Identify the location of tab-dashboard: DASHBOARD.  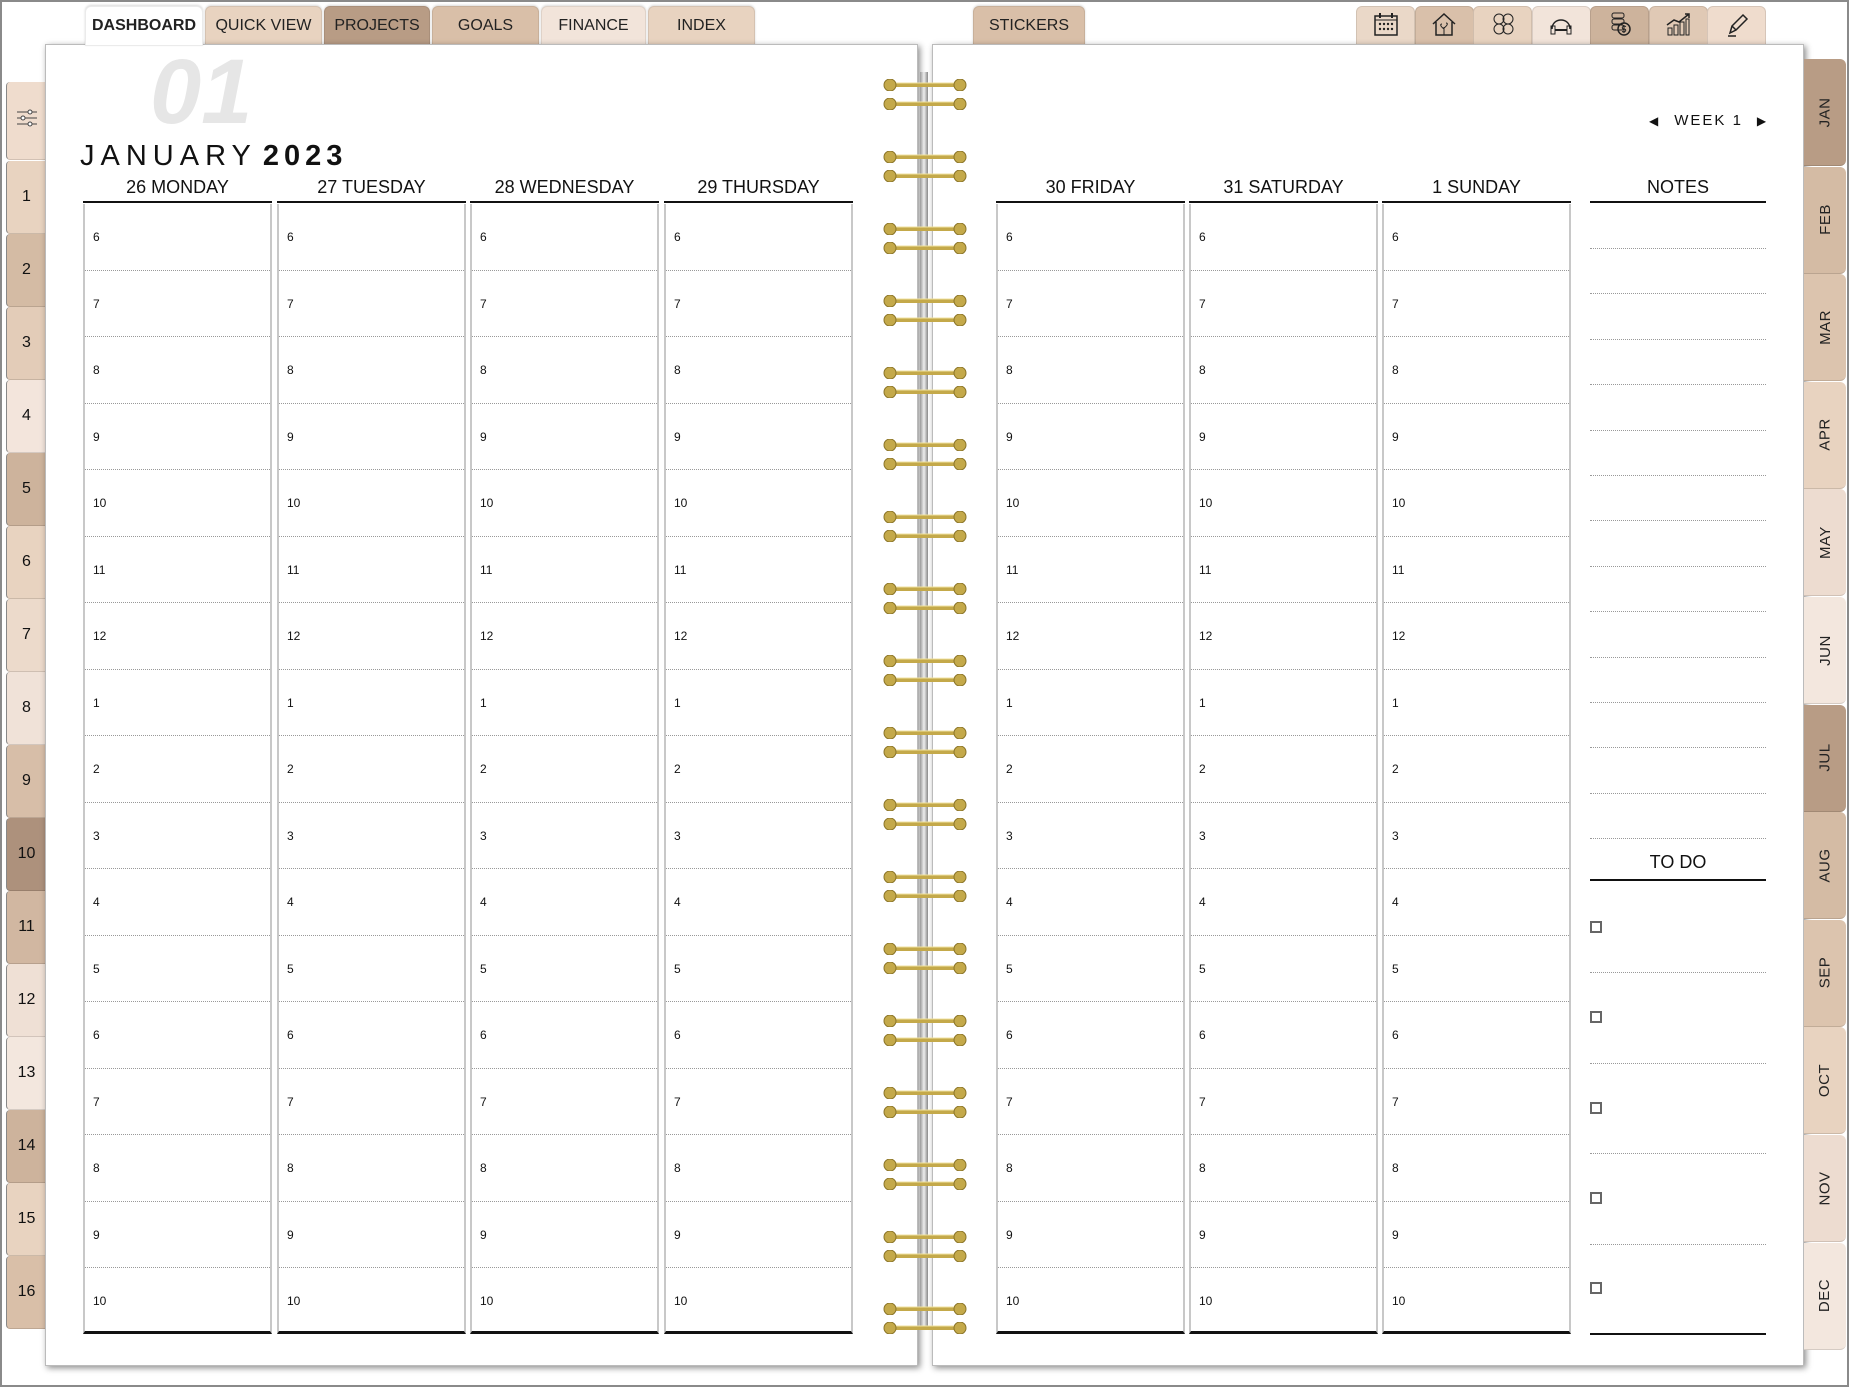
(144, 26).